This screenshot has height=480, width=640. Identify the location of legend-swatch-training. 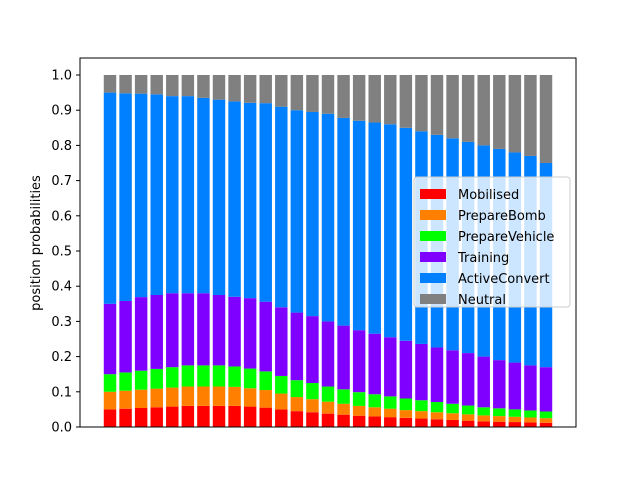
(433, 257).